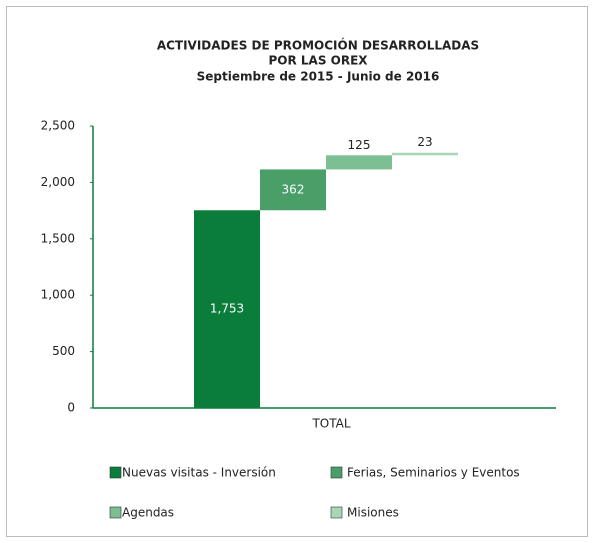 This screenshot has height=543, width=594. I want to click on y-tick-label: 2,500, so click(58, 126).